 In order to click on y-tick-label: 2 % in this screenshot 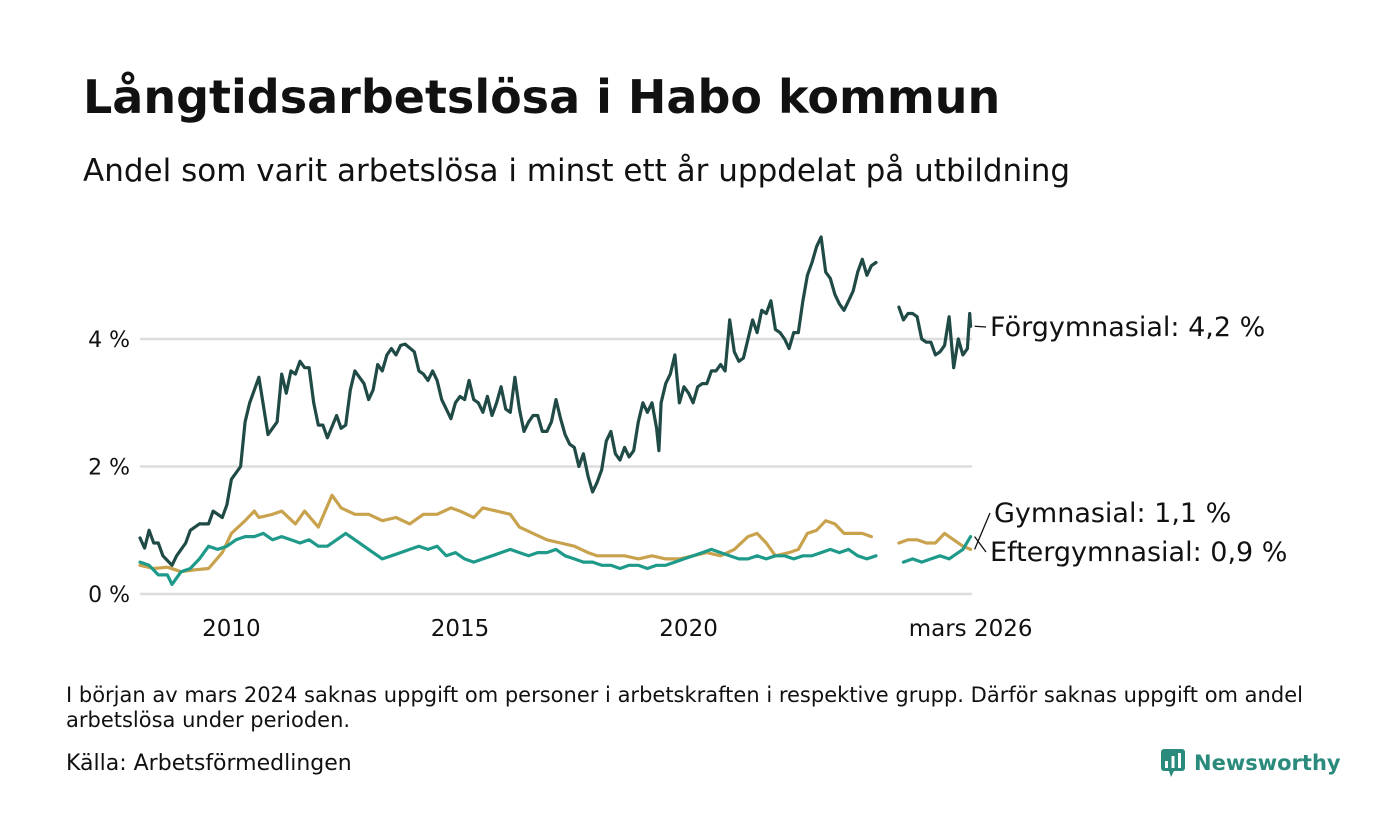, I will do `click(109, 468)`.